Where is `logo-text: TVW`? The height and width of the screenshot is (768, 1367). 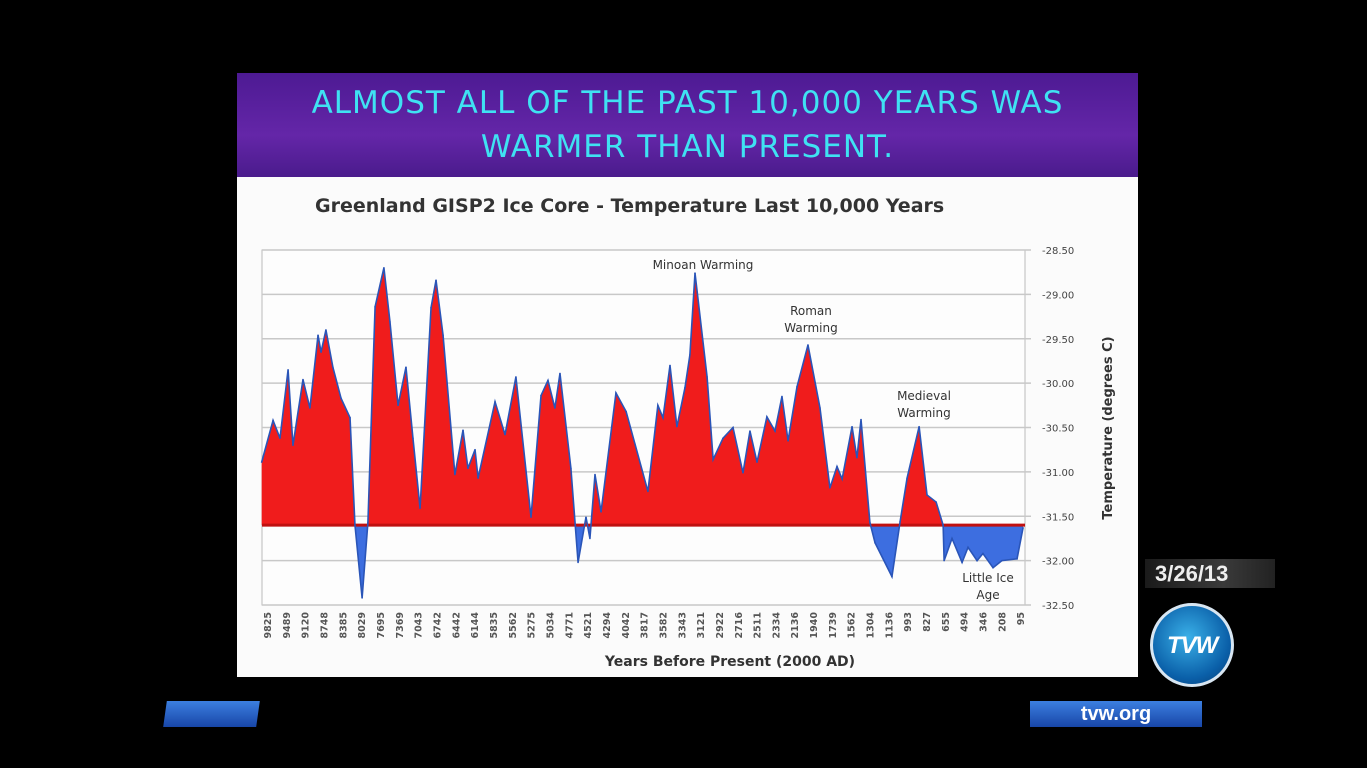 logo-text: TVW is located at coordinates (1192, 645).